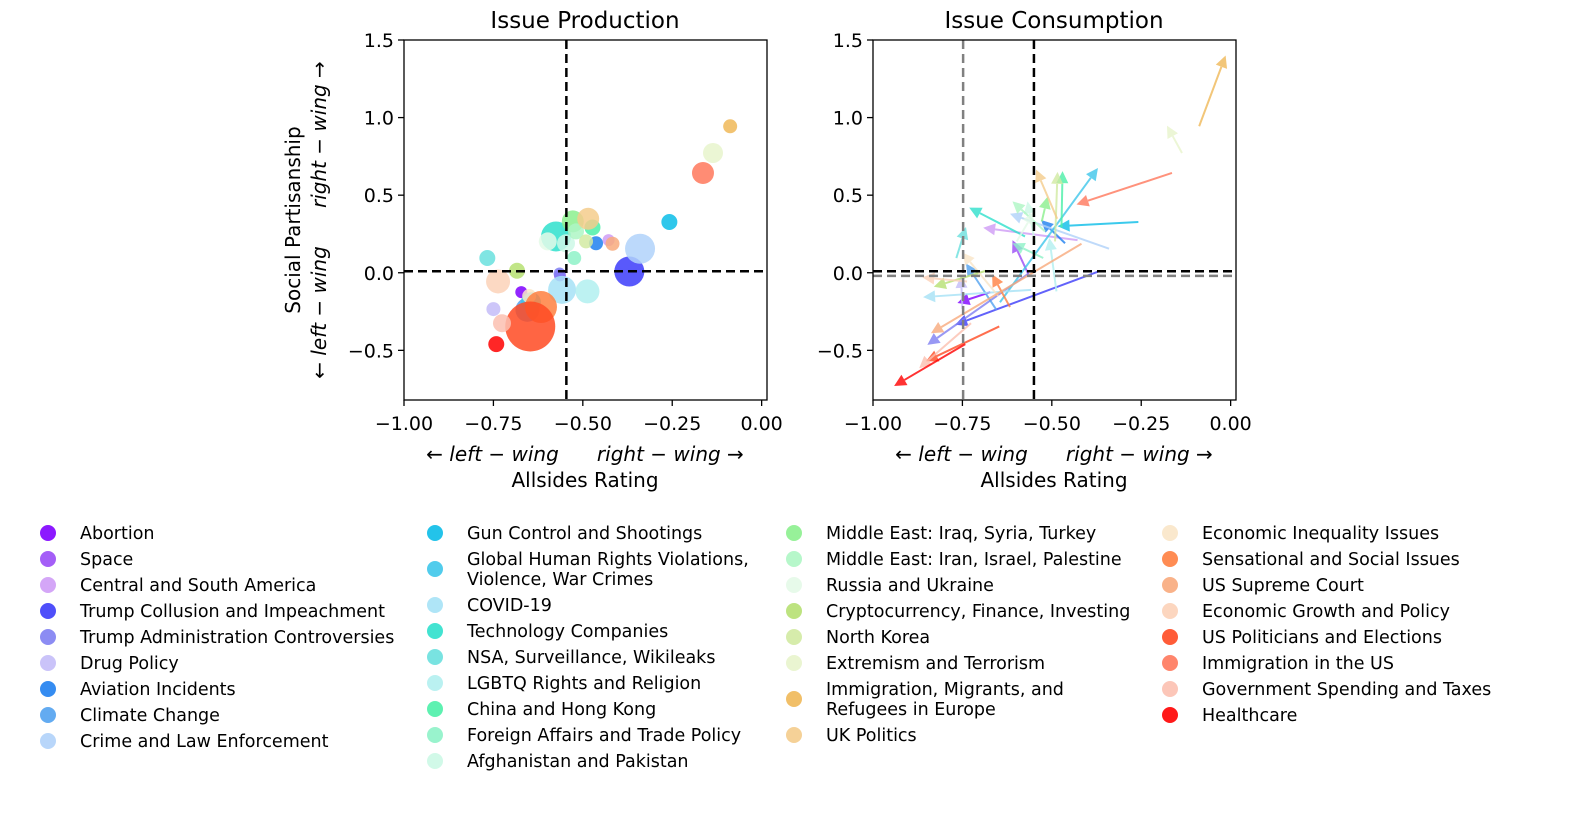 The width and height of the screenshot is (1576, 836). Describe the element at coordinates (1230, 424) in the screenshot. I see `x-tick-label: 0.00` at that location.